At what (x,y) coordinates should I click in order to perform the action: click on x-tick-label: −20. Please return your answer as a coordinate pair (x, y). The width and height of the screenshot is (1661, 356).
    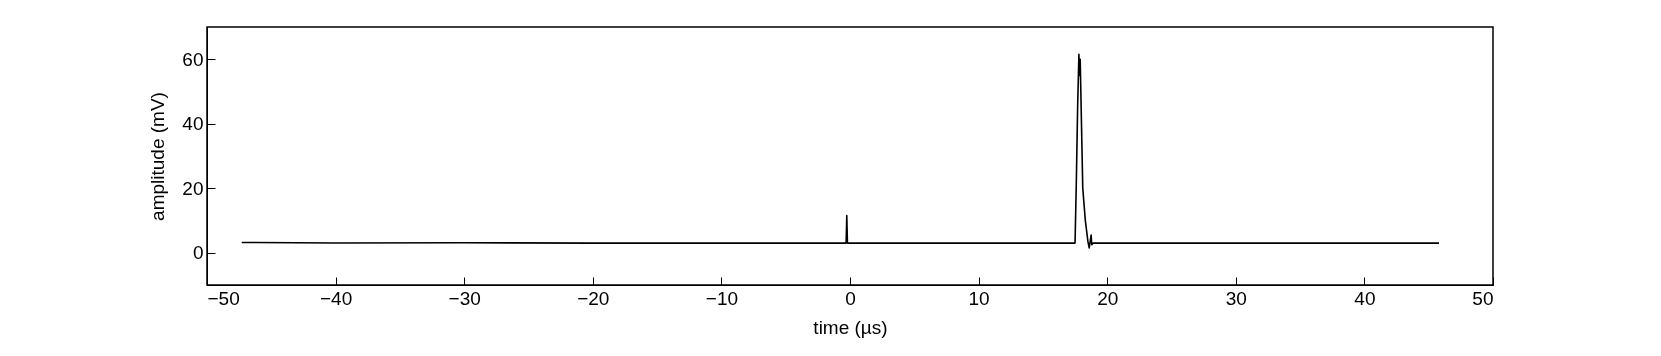
    Looking at the image, I should click on (593, 298).